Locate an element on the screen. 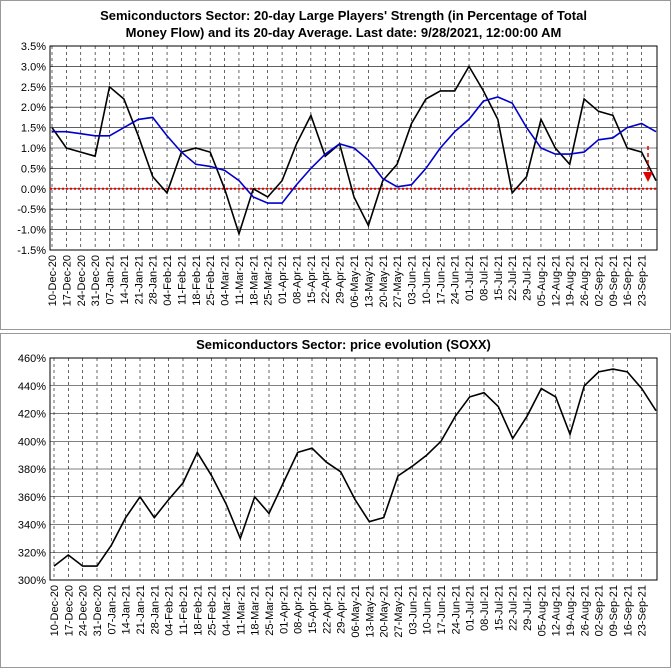  y-tick-label: -0.5% is located at coordinates (31, 210).